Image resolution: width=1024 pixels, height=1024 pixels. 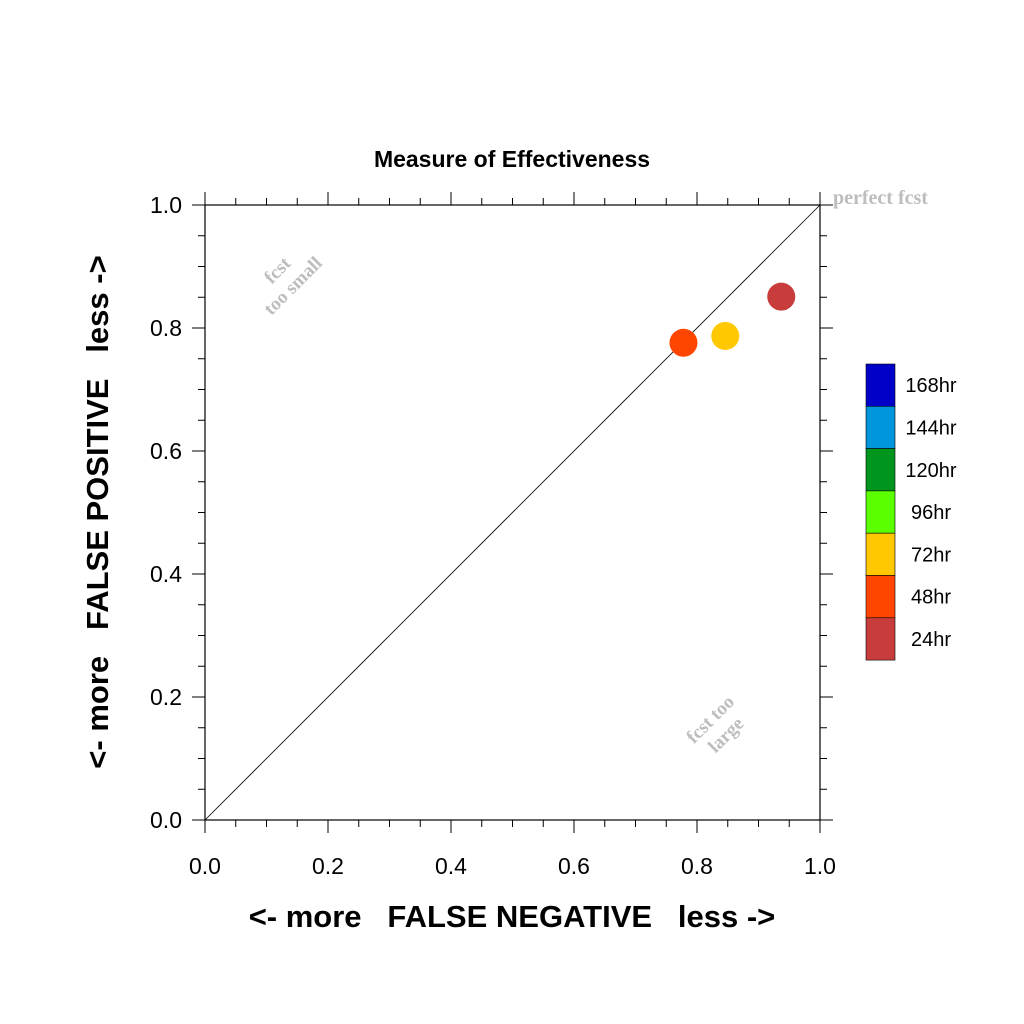 What do you see at coordinates (512, 916) in the screenshot?
I see `x-axis-label: <- more FALSE NEGATIVE less ->` at bounding box center [512, 916].